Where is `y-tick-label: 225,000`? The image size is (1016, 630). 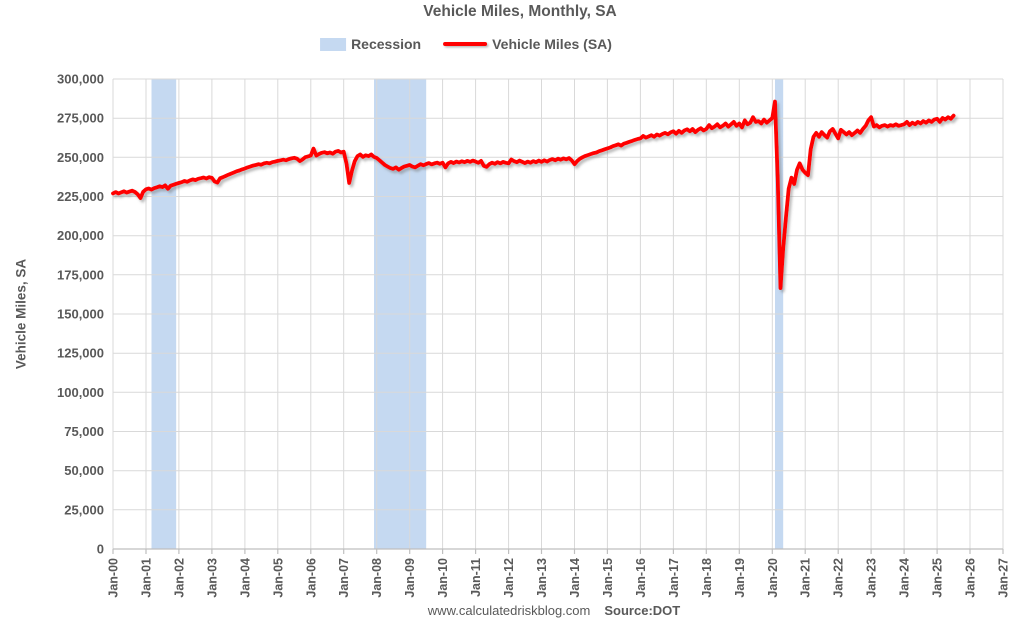 y-tick-label: 225,000 is located at coordinates (80, 196).